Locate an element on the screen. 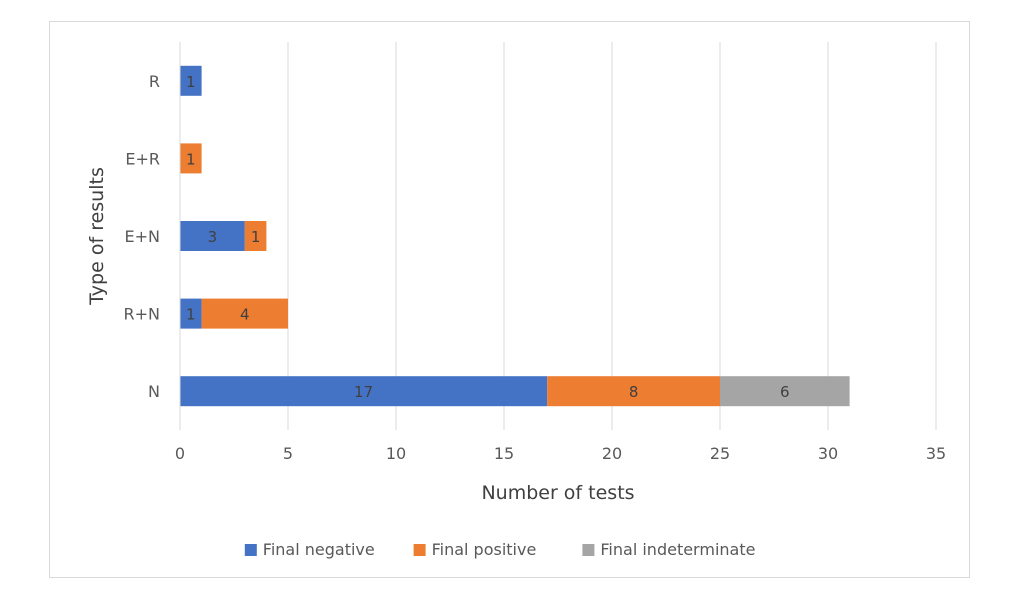 This screenshot has width=1024, height=598. data-label: 6 is located at coordinates (785, 392).